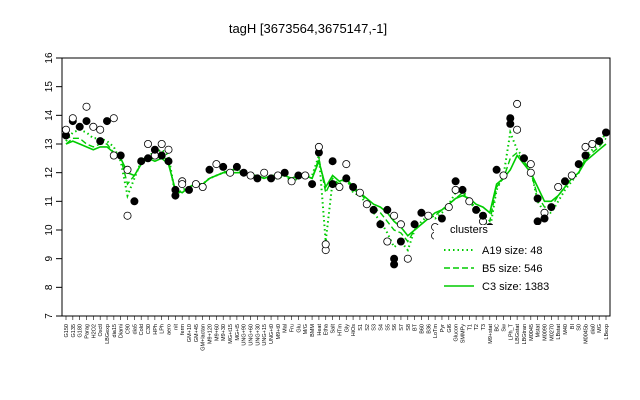 The height and width of the screenshot is (400, 640). I want to click on x-tick-label: M0090, so click(545, 332).